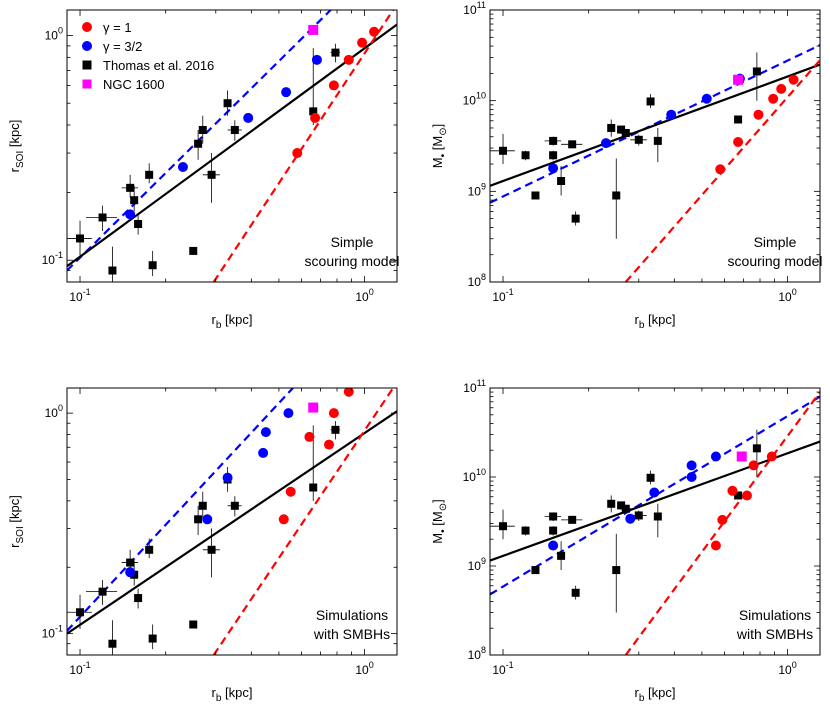 The width and height of the screenshot is (830, 713). What do you see at coordinates (477, 280) in the screenshot?
I see `y-tick-label: 10⁸` at bounding box center [477, 280].